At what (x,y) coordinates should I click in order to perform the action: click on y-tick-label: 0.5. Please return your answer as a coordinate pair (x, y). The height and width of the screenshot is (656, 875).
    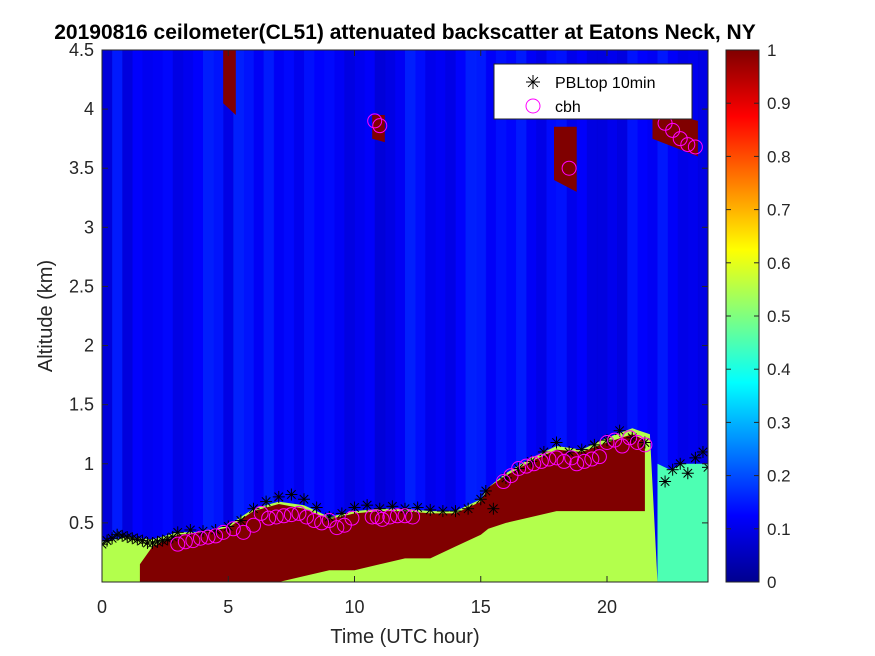
    Looking at the image, I should click on (81, 523).